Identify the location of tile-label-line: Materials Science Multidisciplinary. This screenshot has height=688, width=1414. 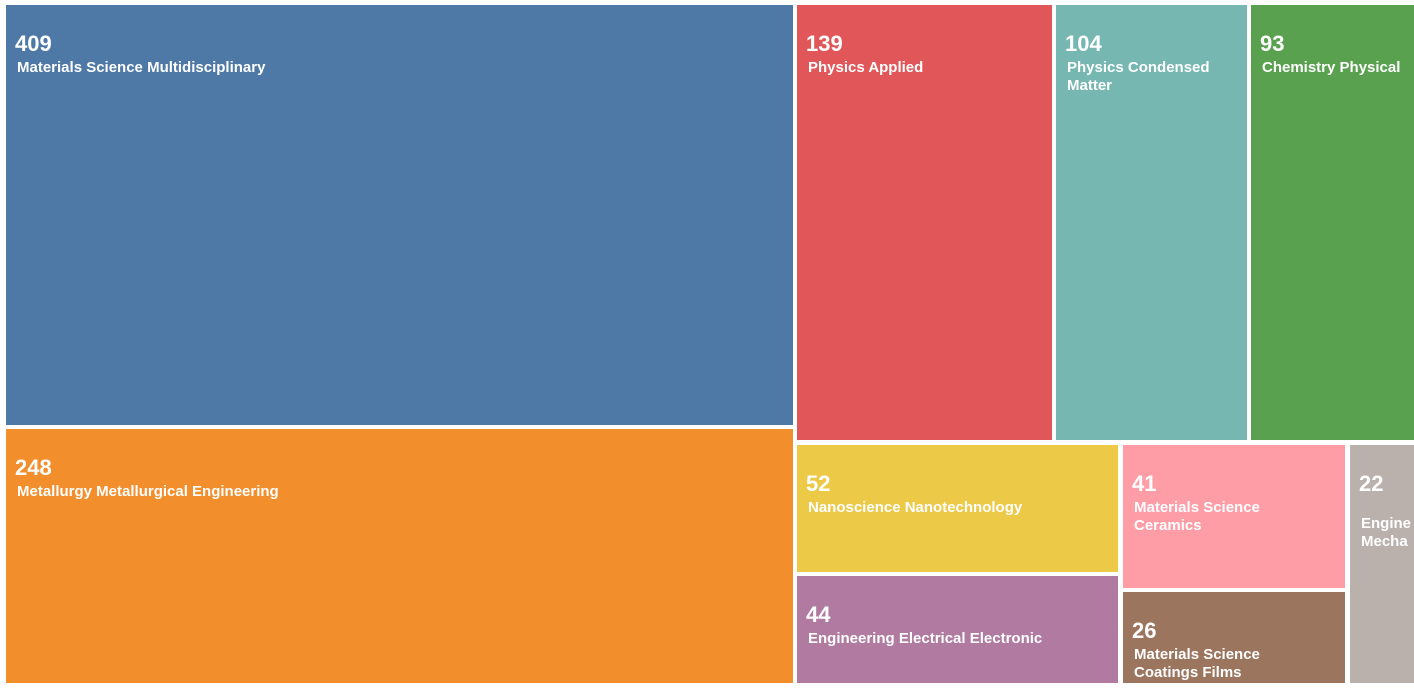
(141, 67).